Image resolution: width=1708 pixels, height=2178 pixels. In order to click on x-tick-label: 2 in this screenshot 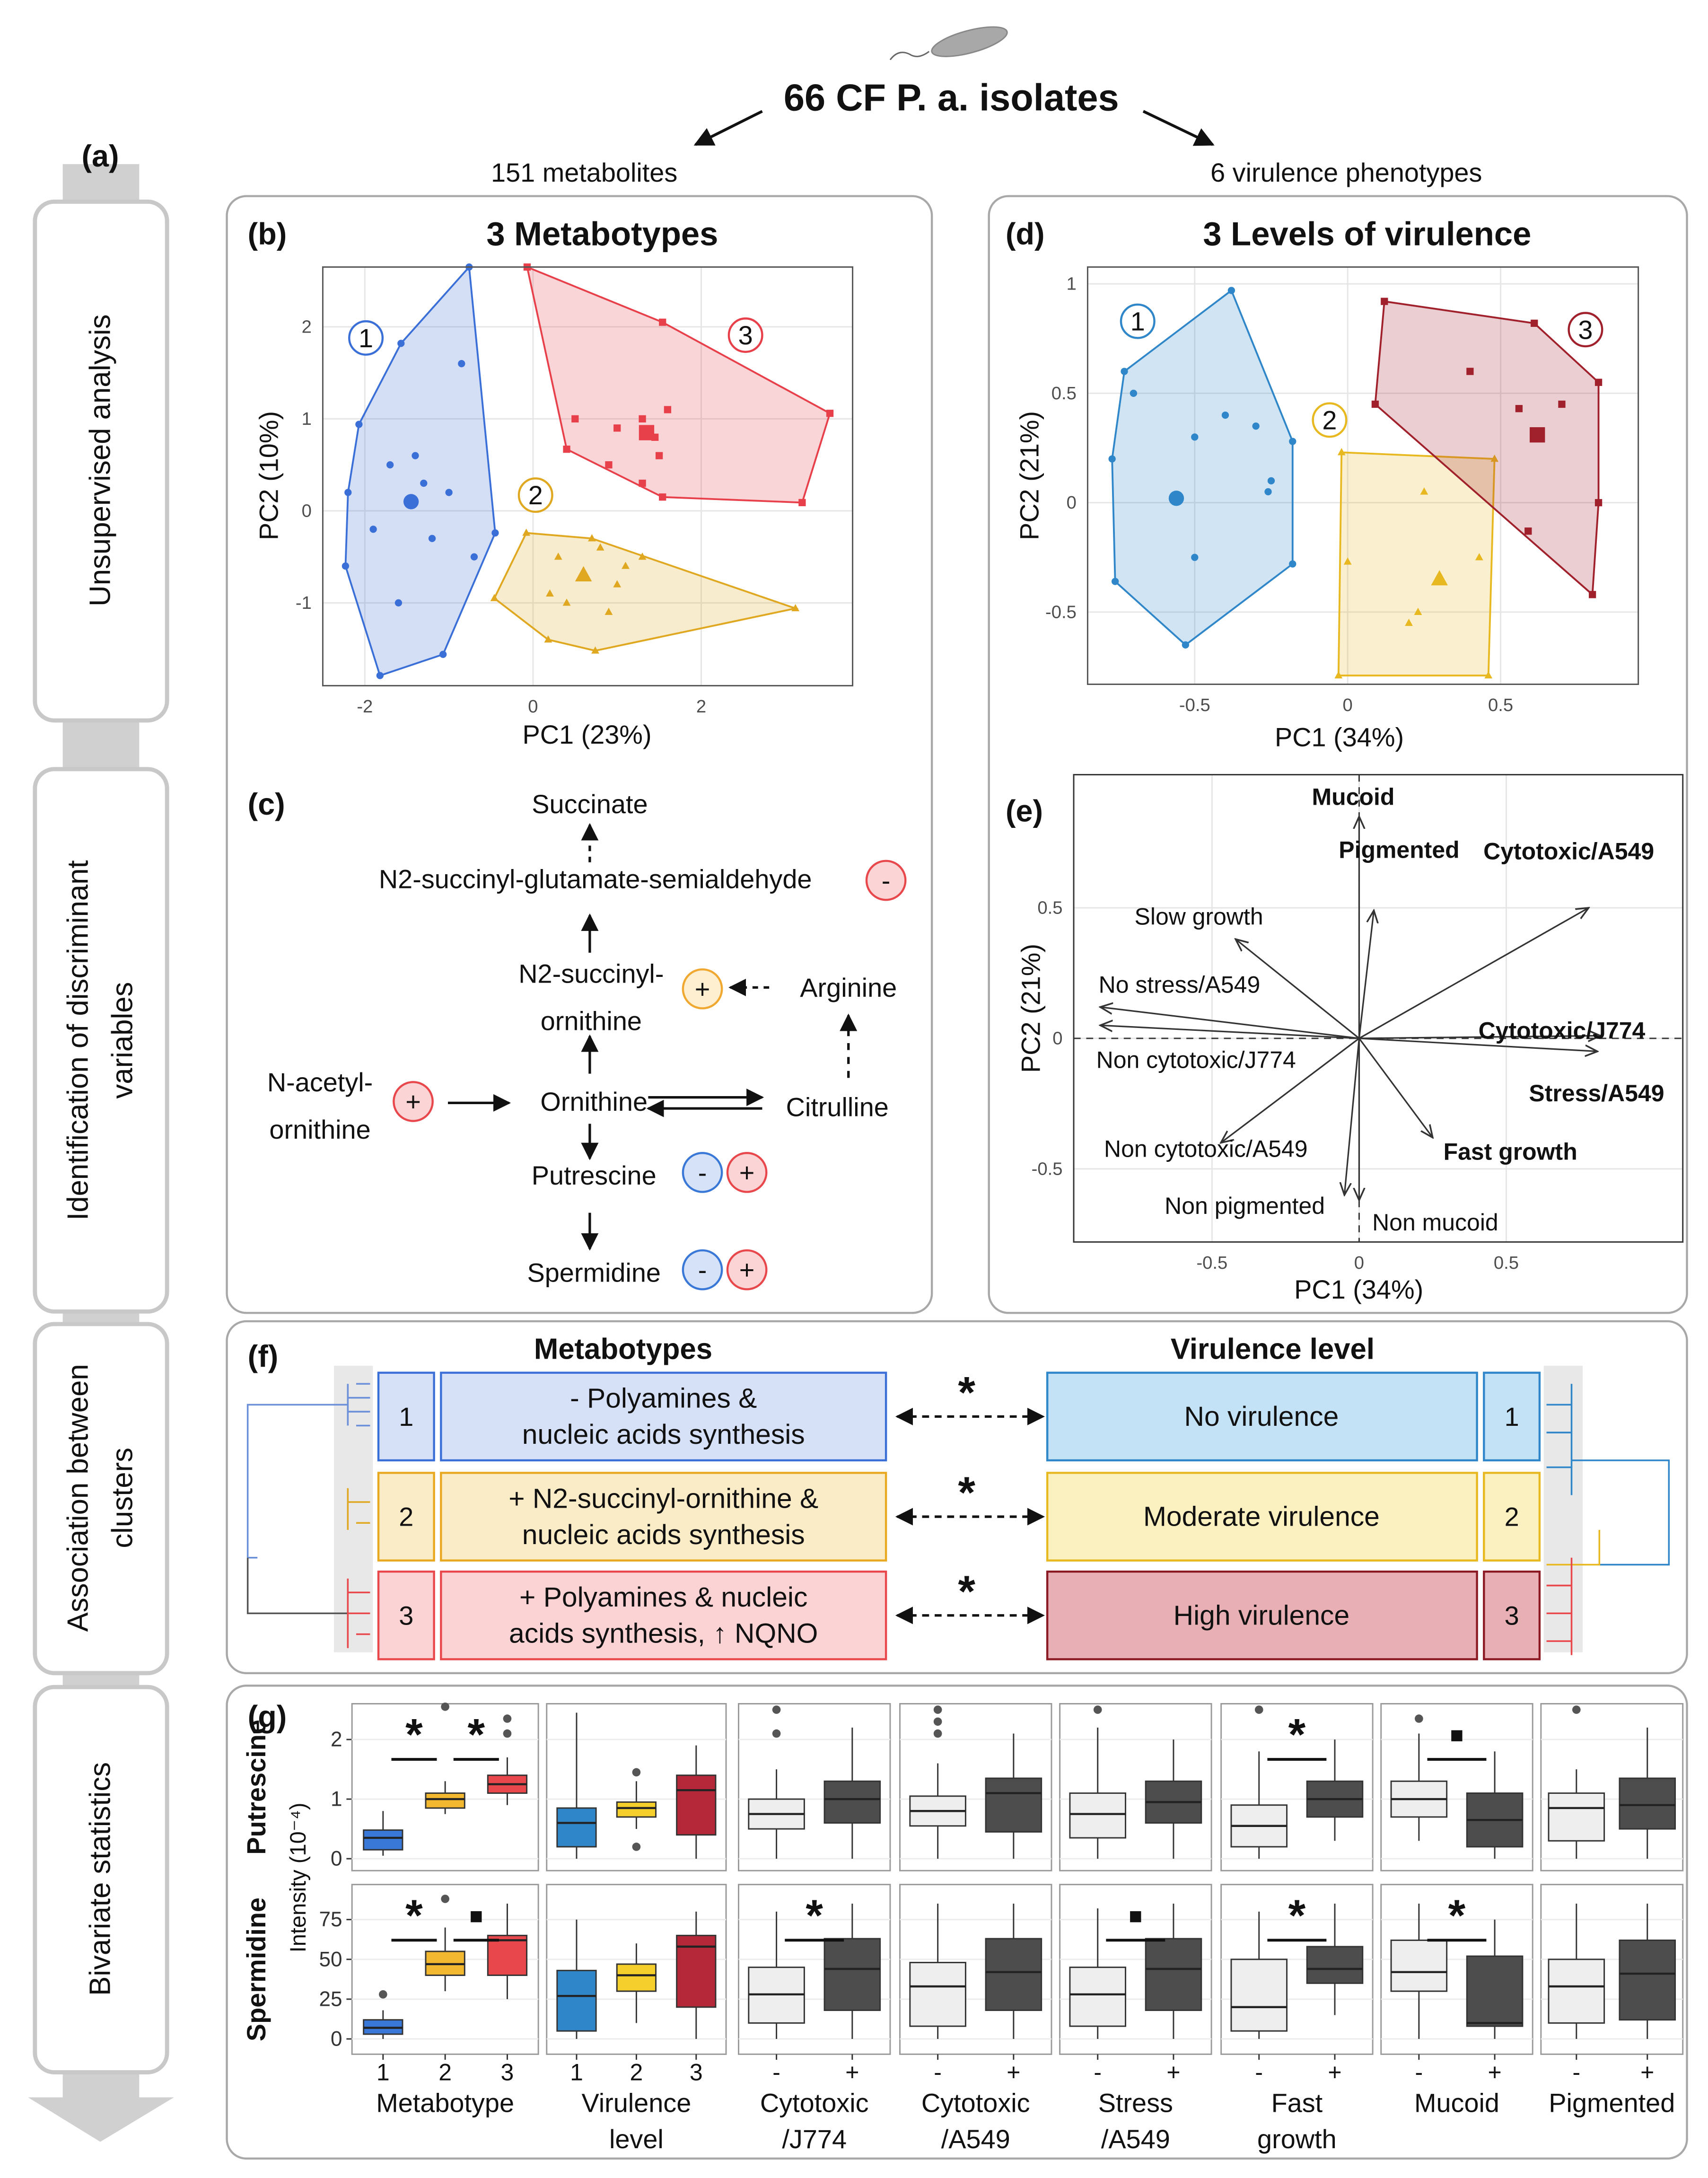, I will do `click(636, 2072)`.